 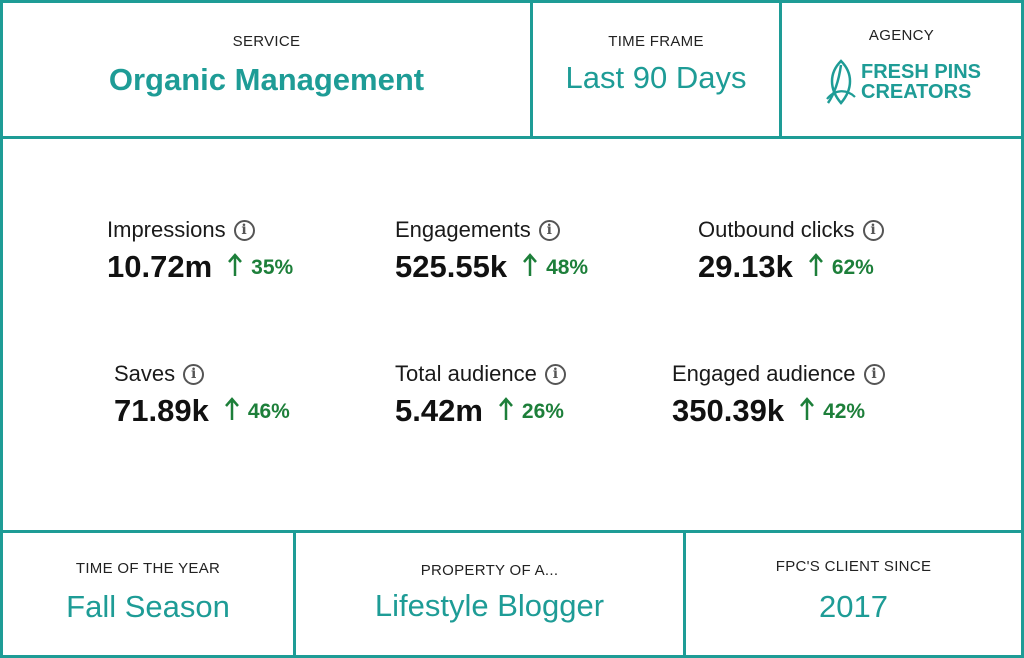 What do you see at coordinates (512, 531) in the screenshot?
I see `divider-bottom` at bounding box center [512, 531].